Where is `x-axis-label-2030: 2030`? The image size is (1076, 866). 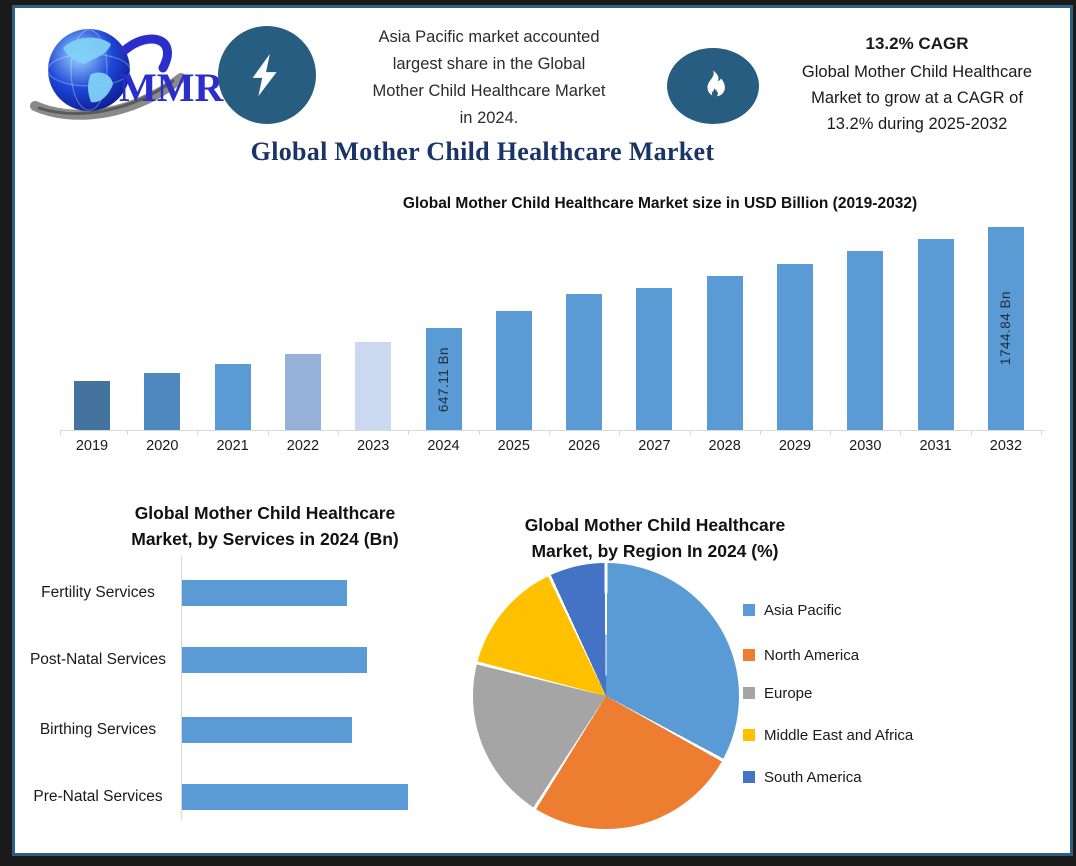
x-axis-label-2030: 2030 is located at coordinates (865, 446).